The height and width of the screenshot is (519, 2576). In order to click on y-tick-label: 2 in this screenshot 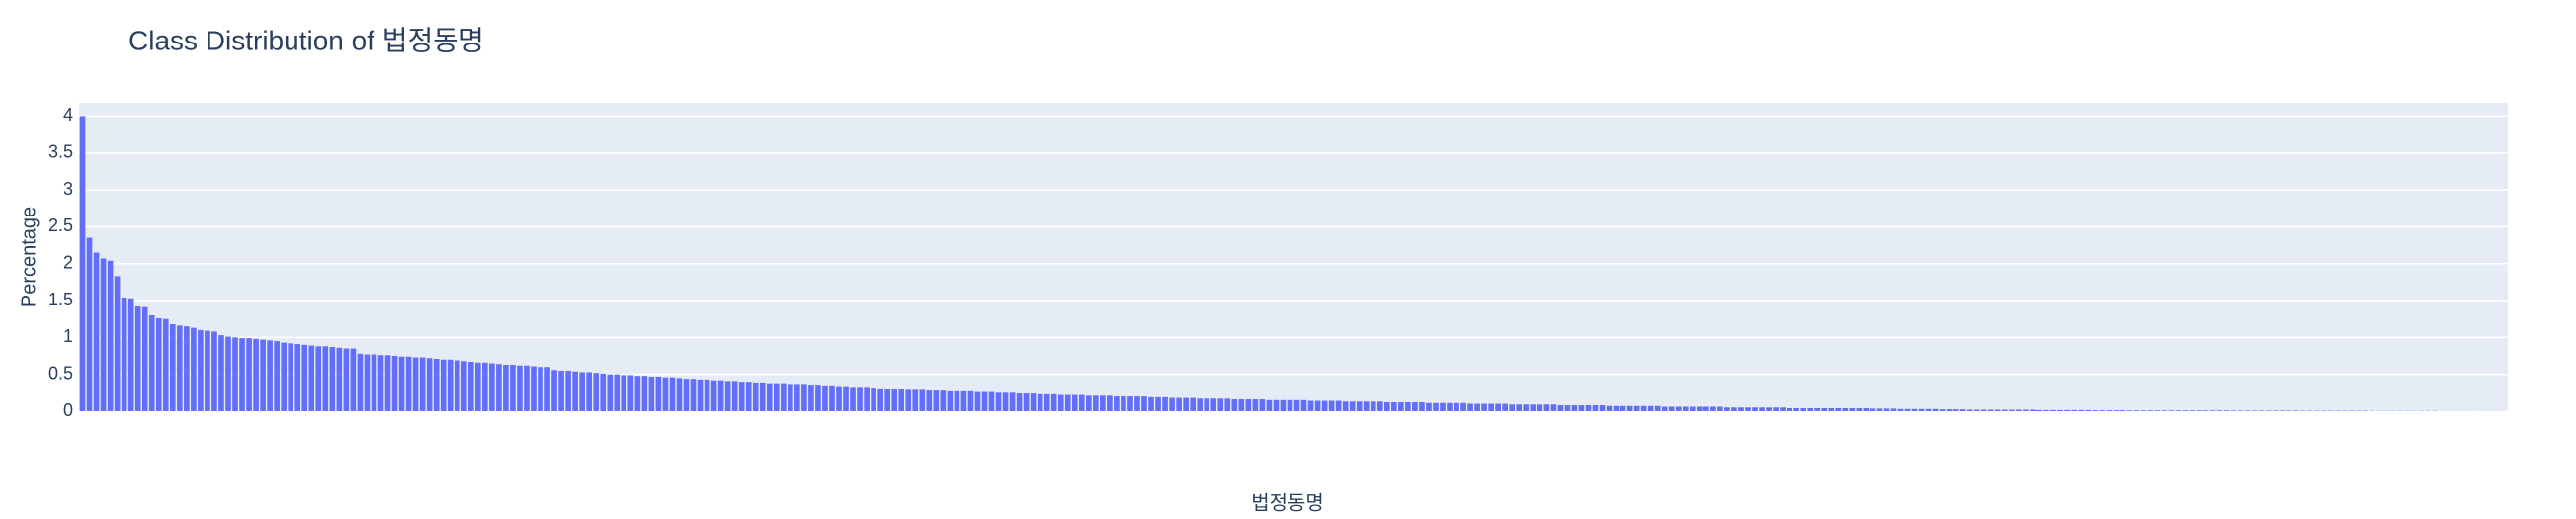, I will do `click(68, 262)`.